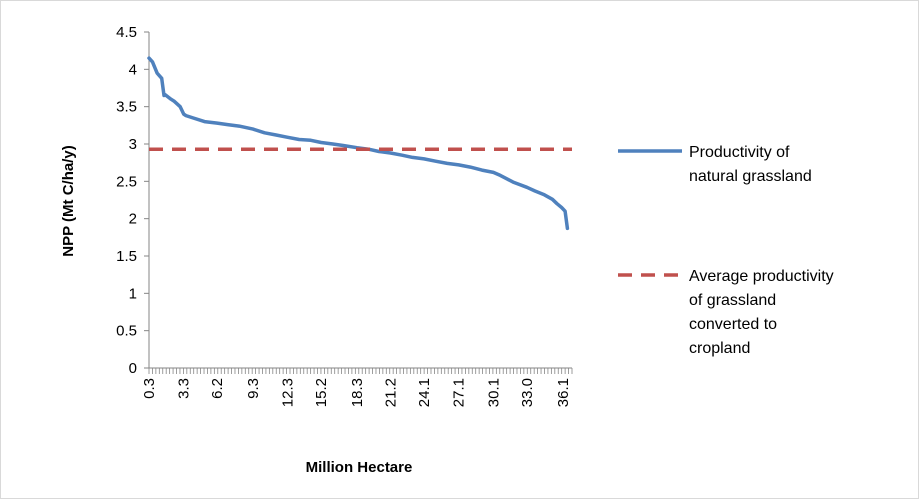 The height and width of the screenshot is (500, 919). Describe the element at coordinates (149, 388) in the screenshot. I see `x-tick-label: 0.3` at that location.